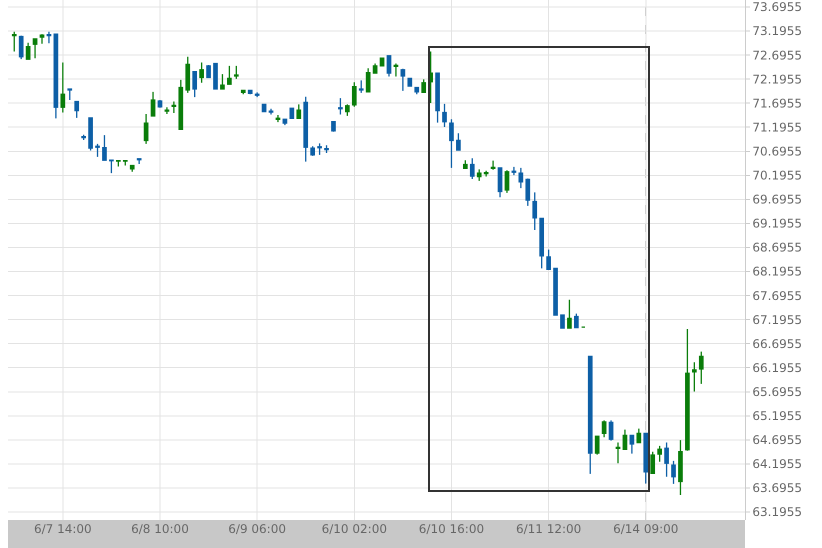  Describe the element at coordinates (777, 464) in the screenshot. I see `y-tick-label: 64.1955` at that location.